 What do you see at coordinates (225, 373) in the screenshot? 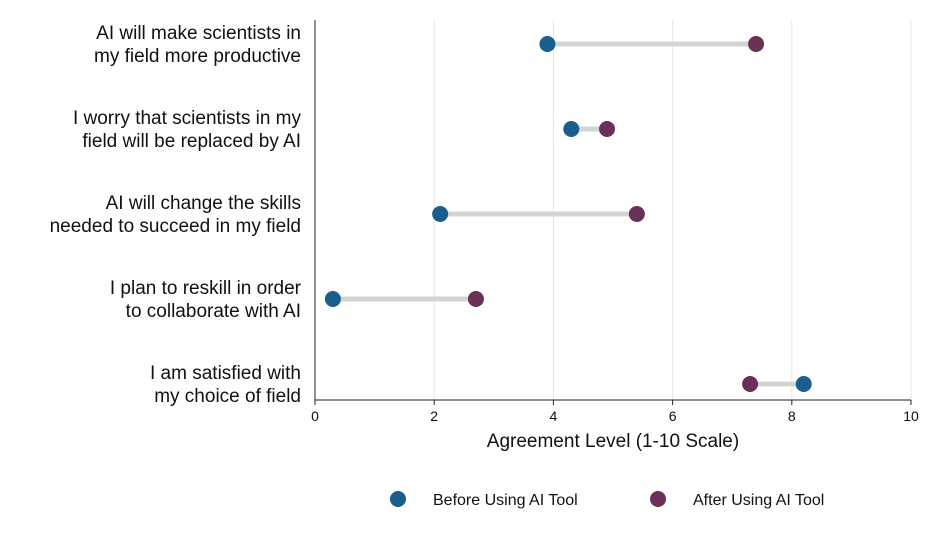
I see `category-label: I am satisfied with` at bounding box center [225, 373].